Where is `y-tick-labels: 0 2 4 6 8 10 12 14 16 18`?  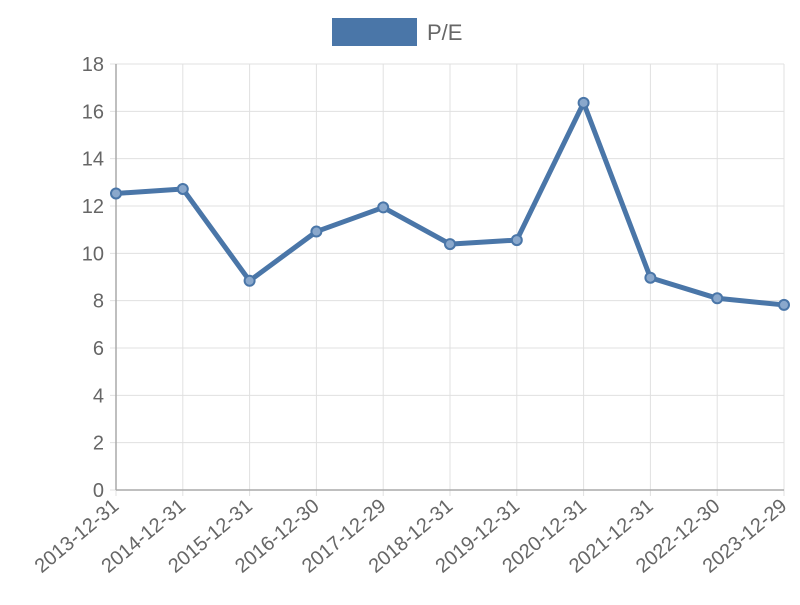 y-tick-labels: 0 2 4 6 8 10 12 14 16 18 is located at coordinates (93, 278).